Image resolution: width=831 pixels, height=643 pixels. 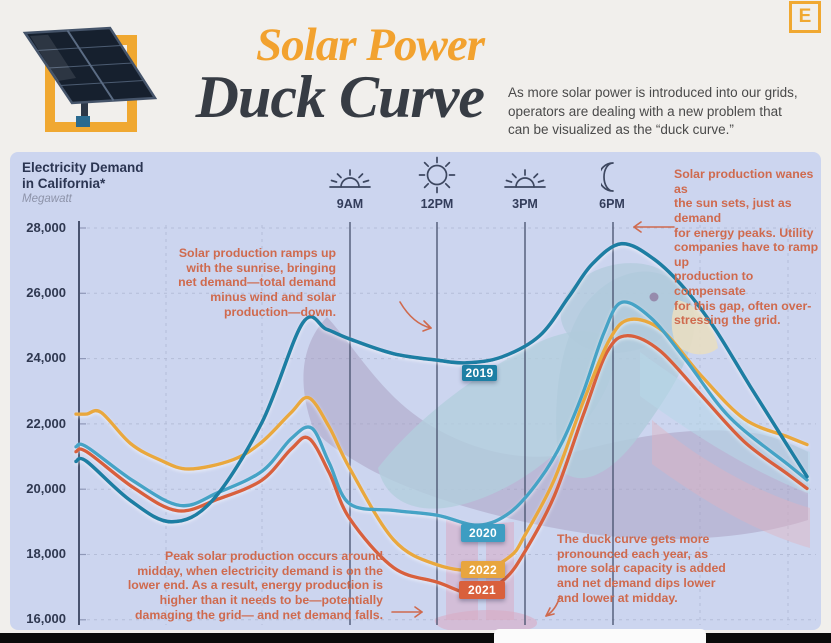 I want to click on title-solar-power: Solar Power, so click(x=370, y=45).